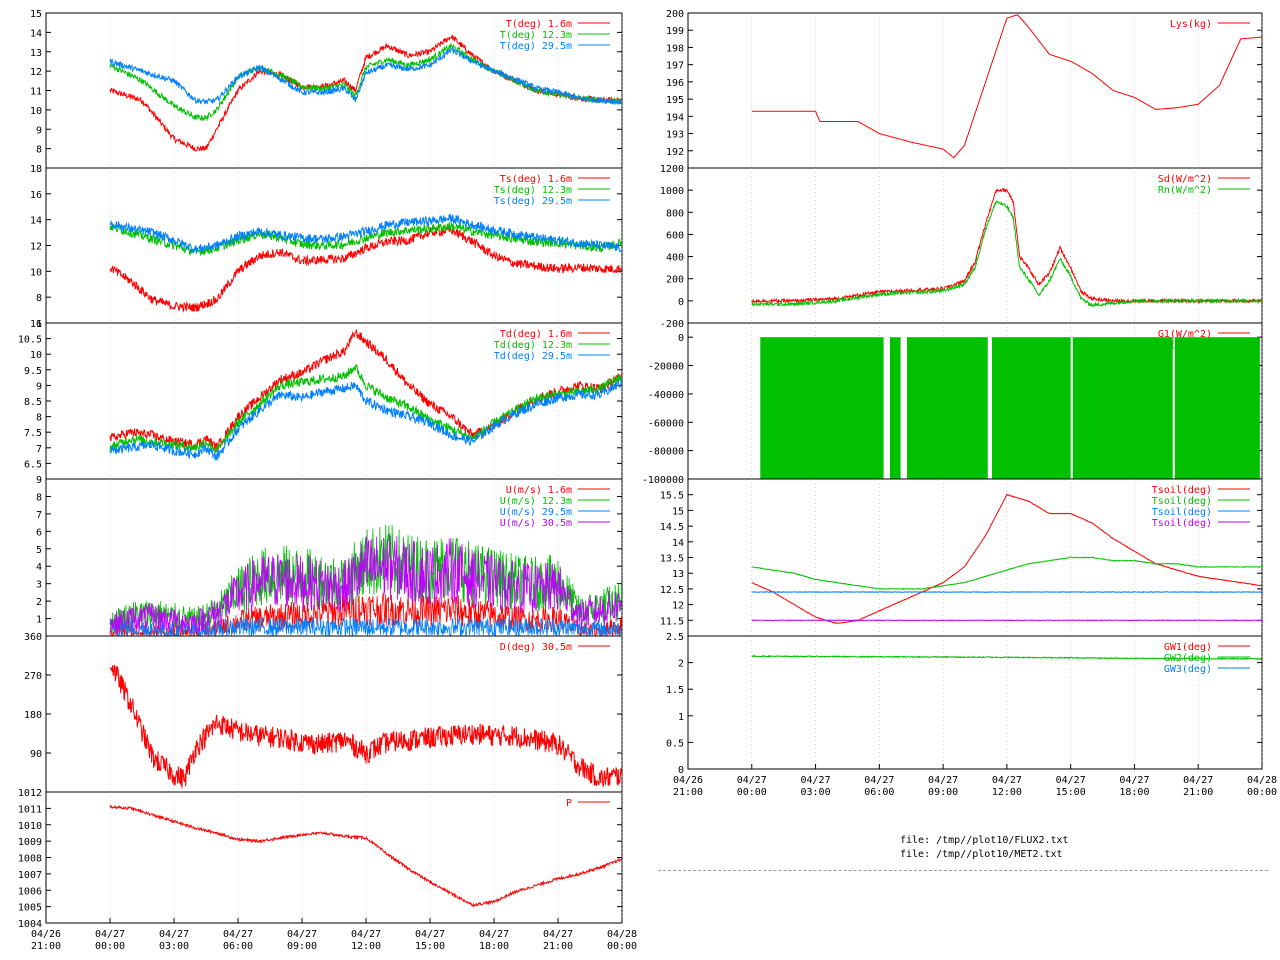 This screenshot has height=960, width=1280. What do you see at coordinates (1182, 523) in the screenshot?
I see `legend-label: Tsoil(deg)` at bounding box center [1182, 523].